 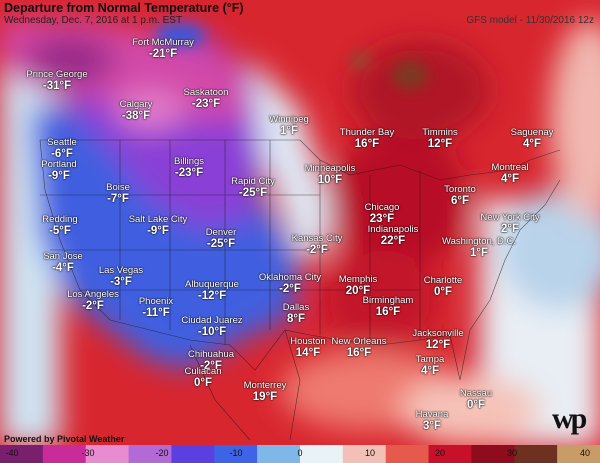 I want to click on city-label: Ciudad Juarez -10°F, so click(x=211, y=327).